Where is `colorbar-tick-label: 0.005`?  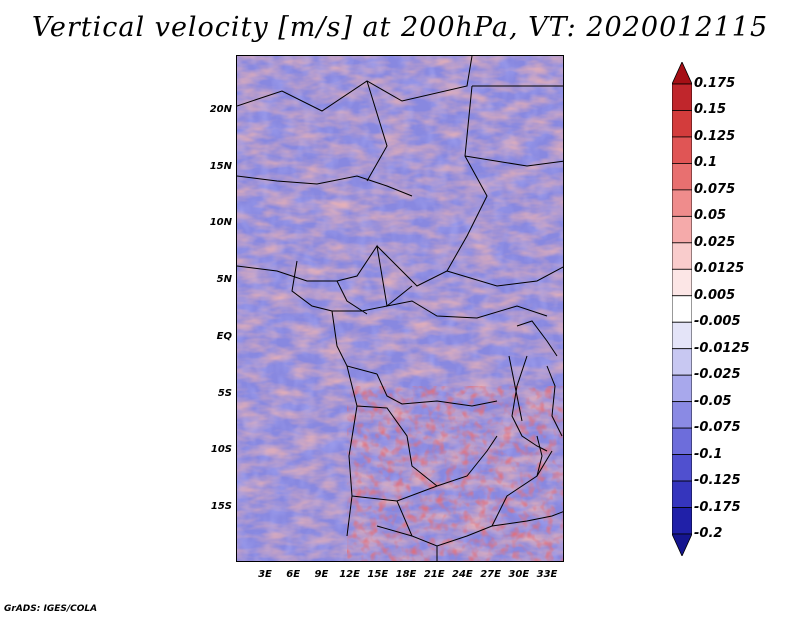
colorbar-tick-label: 0.005 is located at coordinates (715, 295).